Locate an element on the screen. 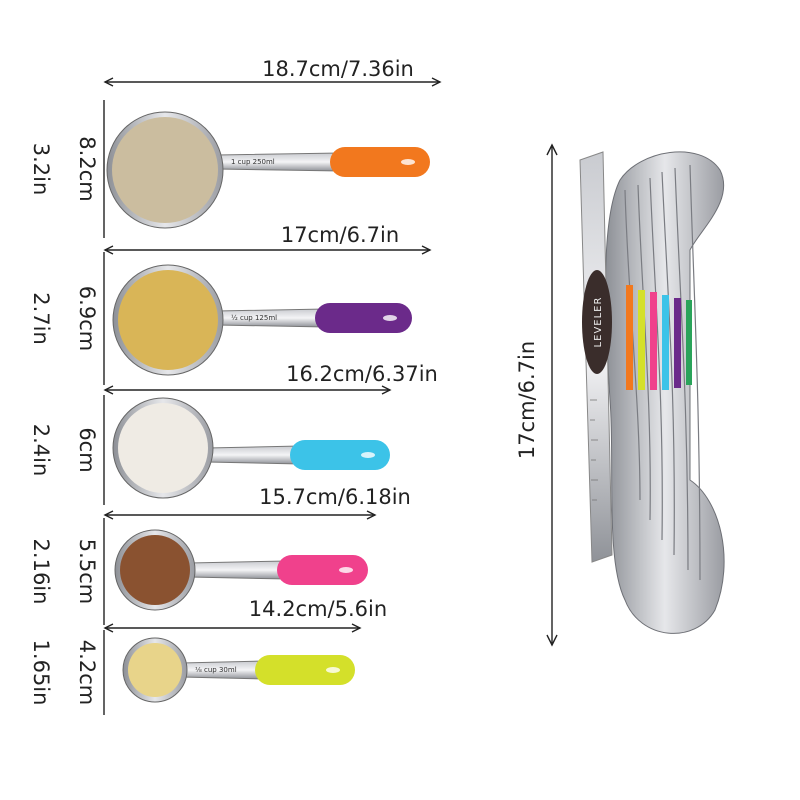  height-in: 2.4in is located at coordinates (41, 450).